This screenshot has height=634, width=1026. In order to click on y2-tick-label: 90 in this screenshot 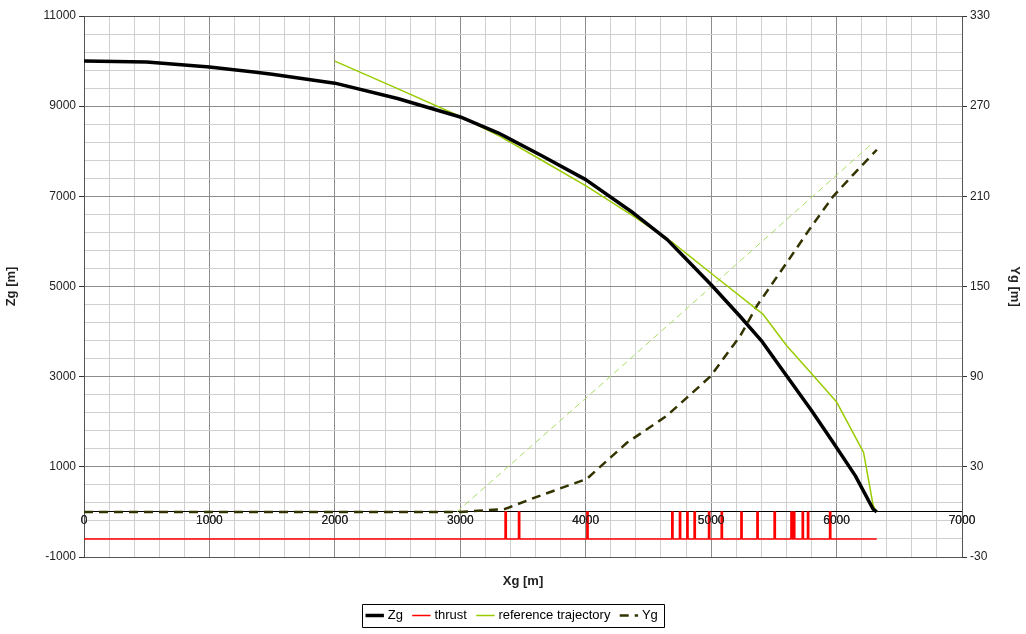, I will do `click(977, 375)`.